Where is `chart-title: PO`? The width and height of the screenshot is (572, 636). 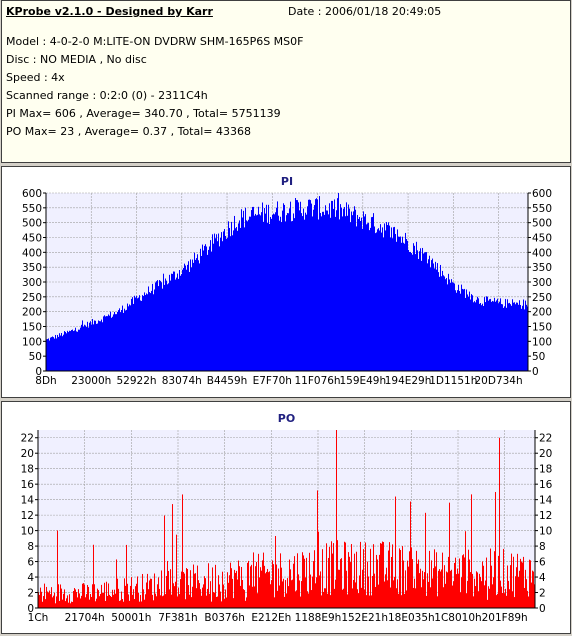 chart-title: PO is located at coordinates (286, 418).